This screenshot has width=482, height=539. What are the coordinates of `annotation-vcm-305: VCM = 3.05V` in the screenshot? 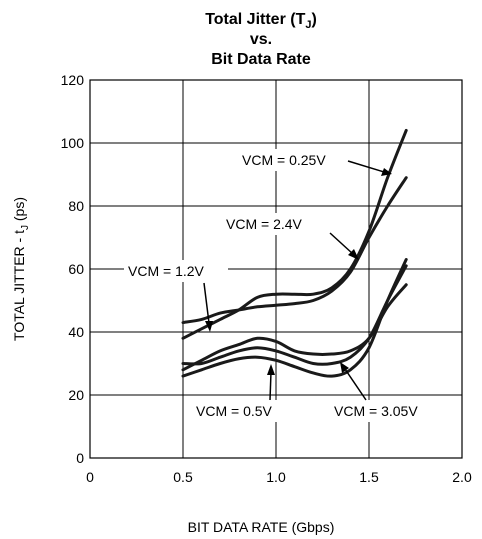 It's located at (386, 392).